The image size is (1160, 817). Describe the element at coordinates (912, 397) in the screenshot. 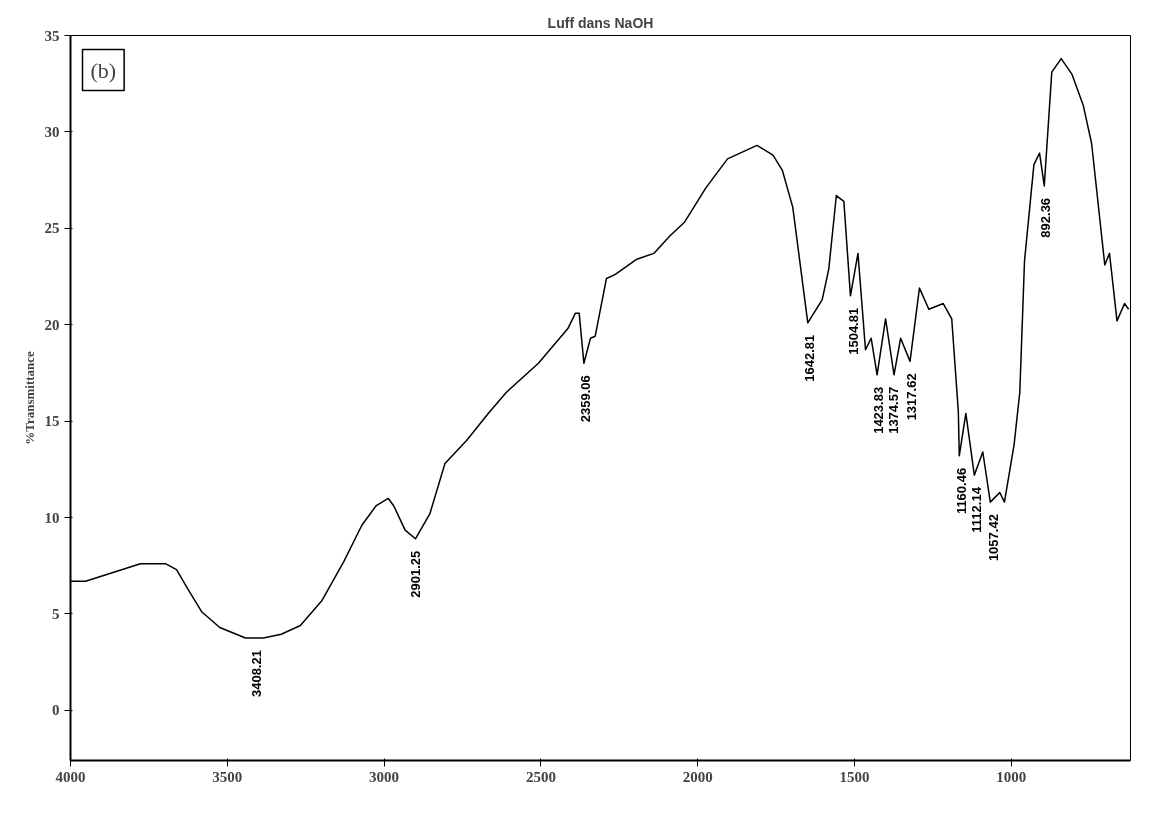

I see `annotation: 1317.62` at that location.